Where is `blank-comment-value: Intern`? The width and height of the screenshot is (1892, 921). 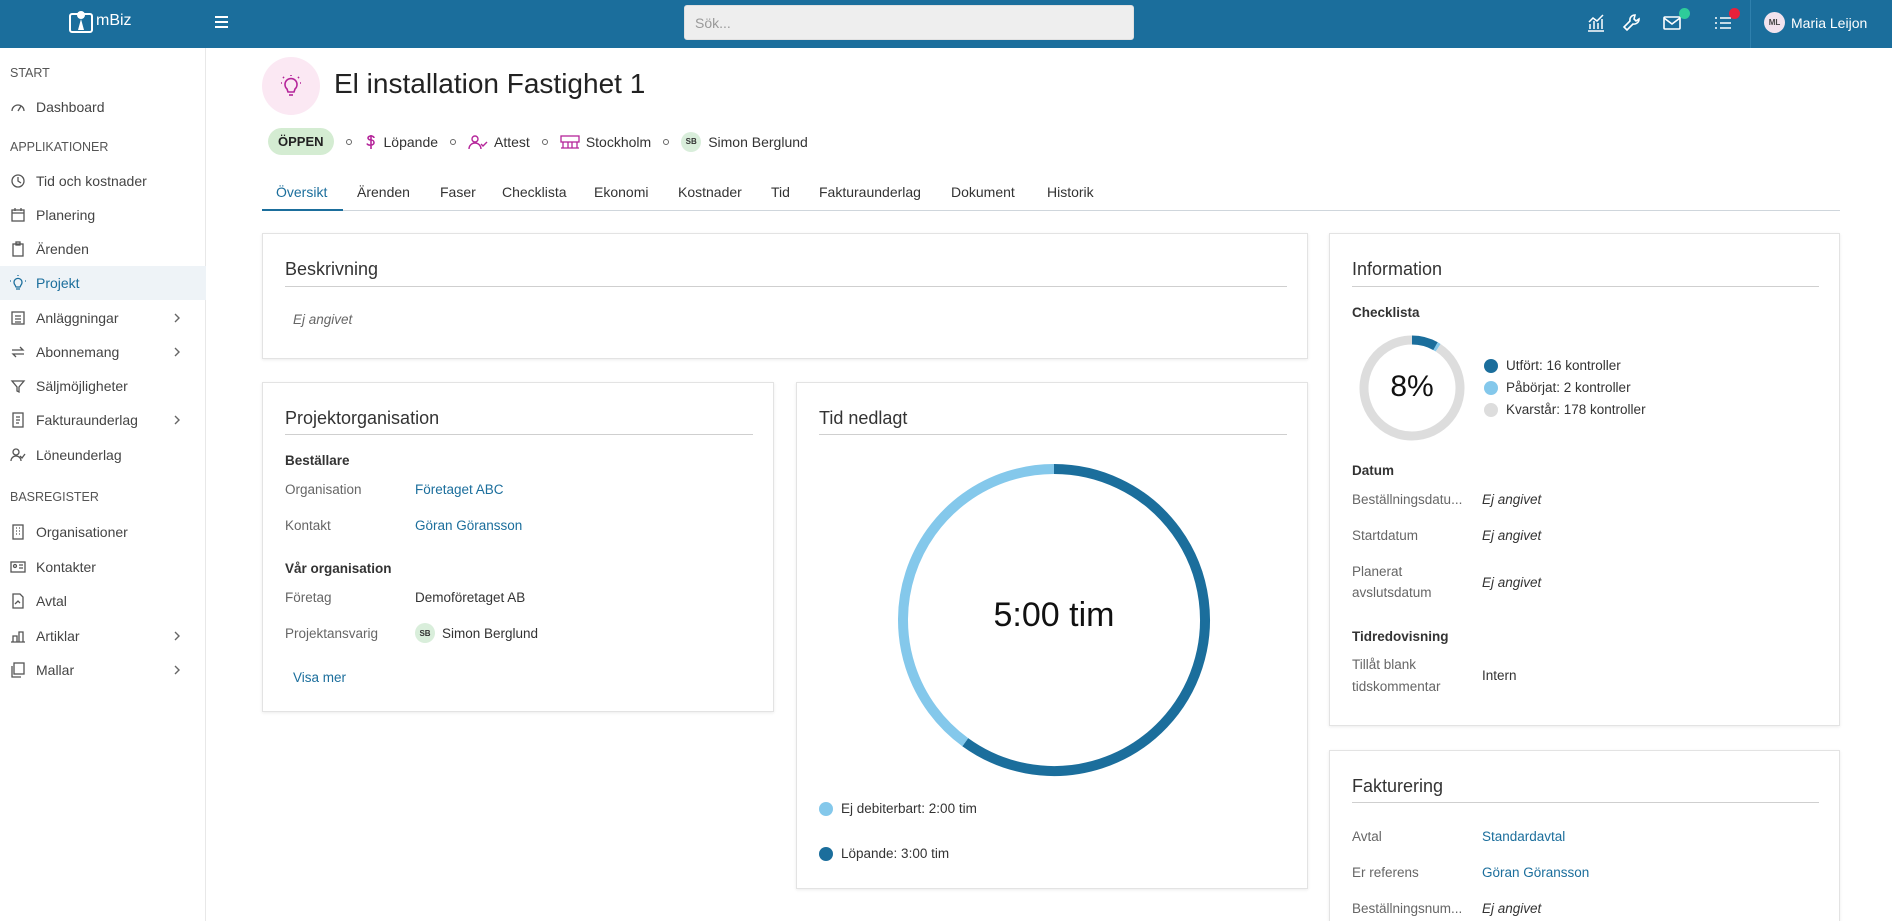
blank-comment-value: Intern is located at coordinates (1499, 675).